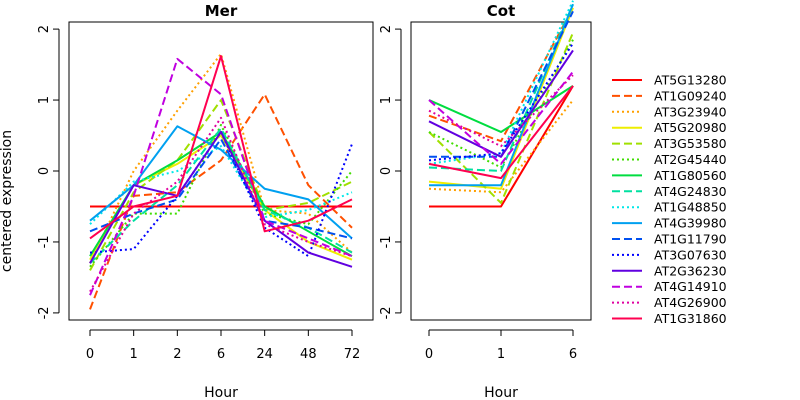 This screenshot has height=400, width=800. I want to click on mer-series-line-at1g11790, so click(221, 189).